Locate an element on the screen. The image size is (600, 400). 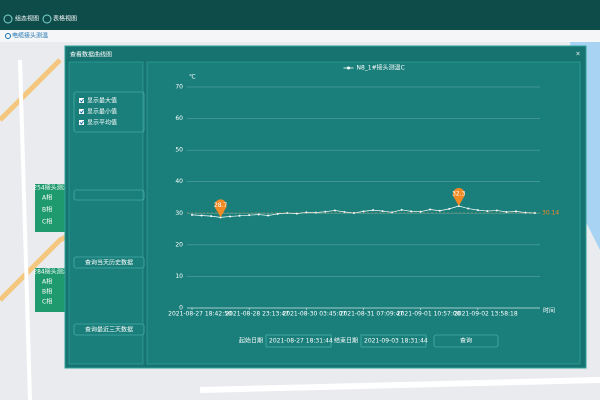
x-tick-label: 2021-09-01 10:57:00 is located at coordinates (429, 314).